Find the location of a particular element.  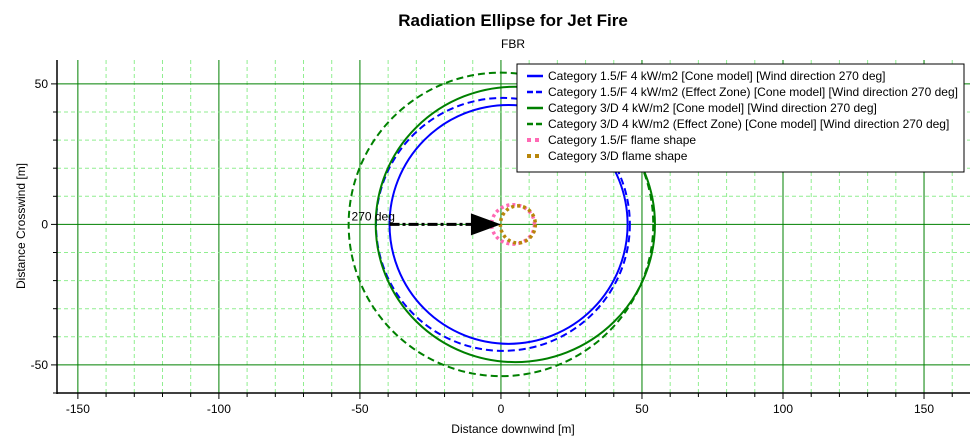

x-tick-label: 0 is located at coordinates (501, 409).